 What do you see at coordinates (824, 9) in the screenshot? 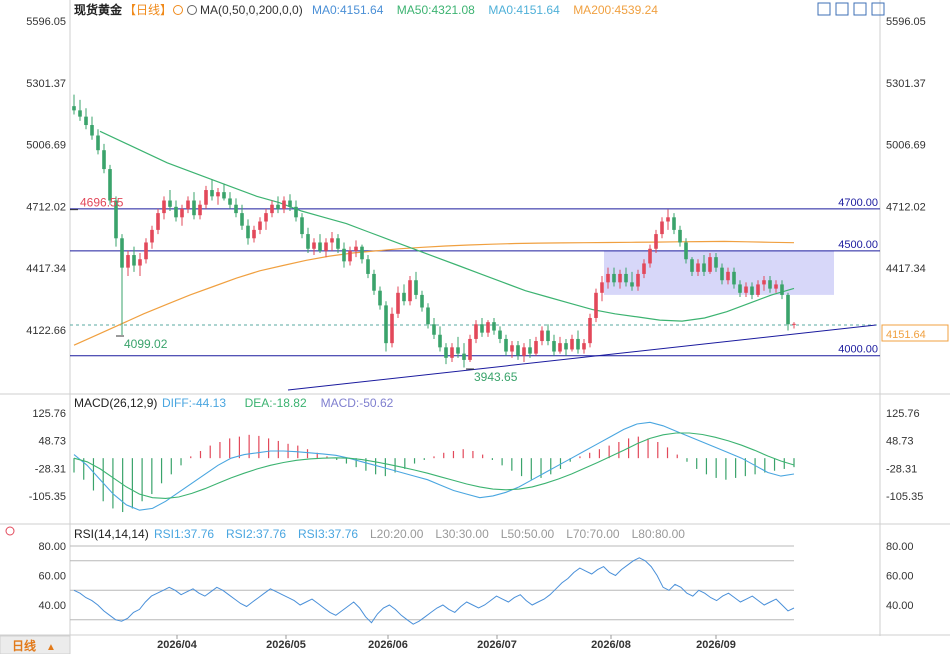
I see `crosshair-icon` at bounding box center [824, 9].